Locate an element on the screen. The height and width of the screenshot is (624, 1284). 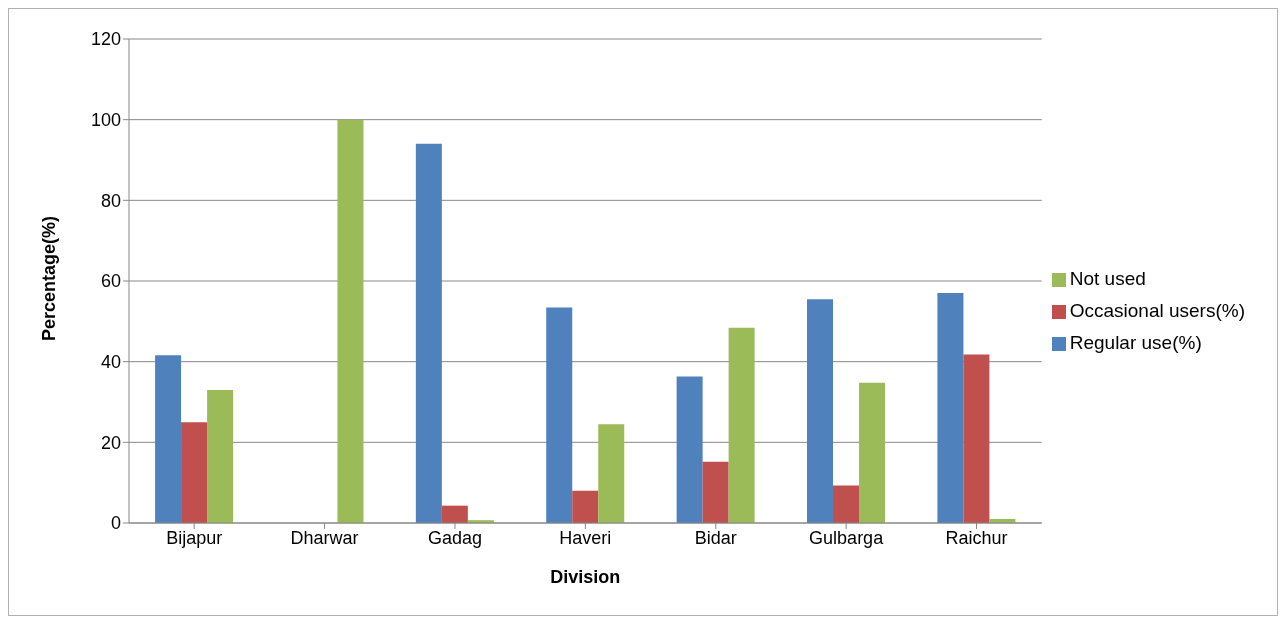
x-tick-label: Dharwar is located at coordinates (324, 537).